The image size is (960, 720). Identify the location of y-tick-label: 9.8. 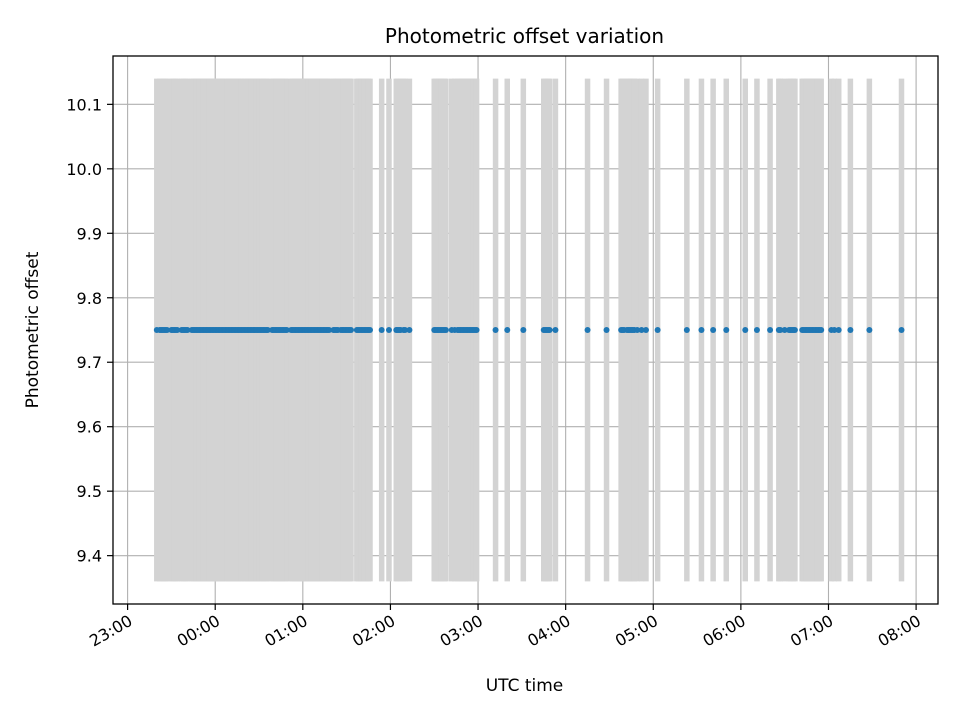
(89, 298).